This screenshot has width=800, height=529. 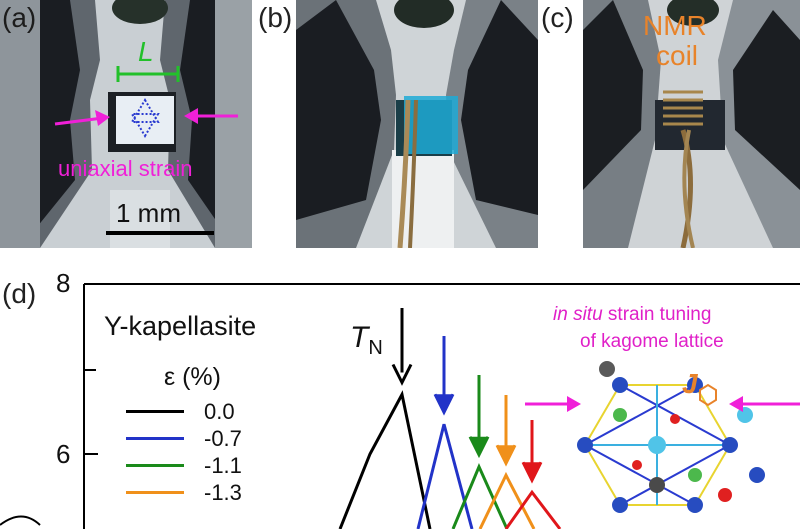 What do you see at coordinates (557, 17) in the screenshot?
I see `panel-label-c: (c)` at bounding box center [557, 17].